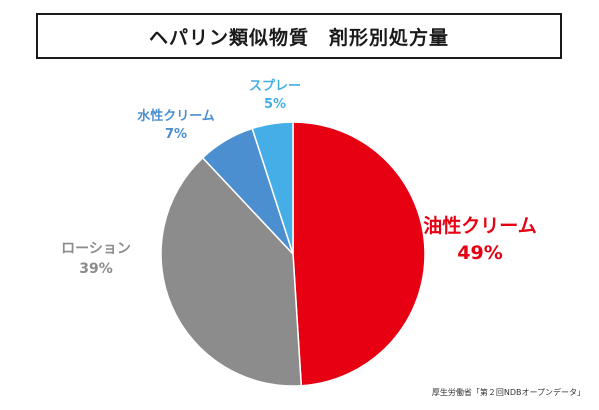  Describe the element at coordinates (479, 253) in the screenshot. I see `slice-value-label-1: 49%` at that location.